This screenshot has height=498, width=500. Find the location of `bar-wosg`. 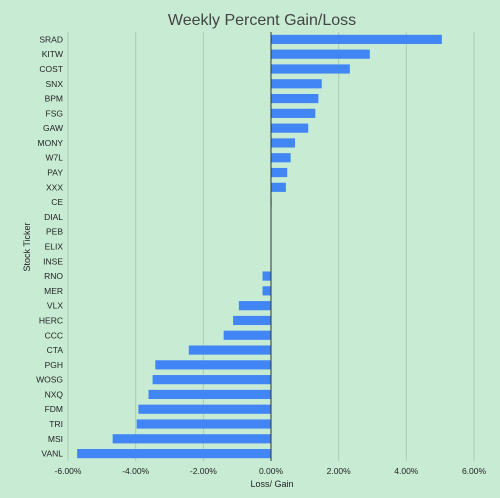

bar-wosg is located at coordinates (211, 380).